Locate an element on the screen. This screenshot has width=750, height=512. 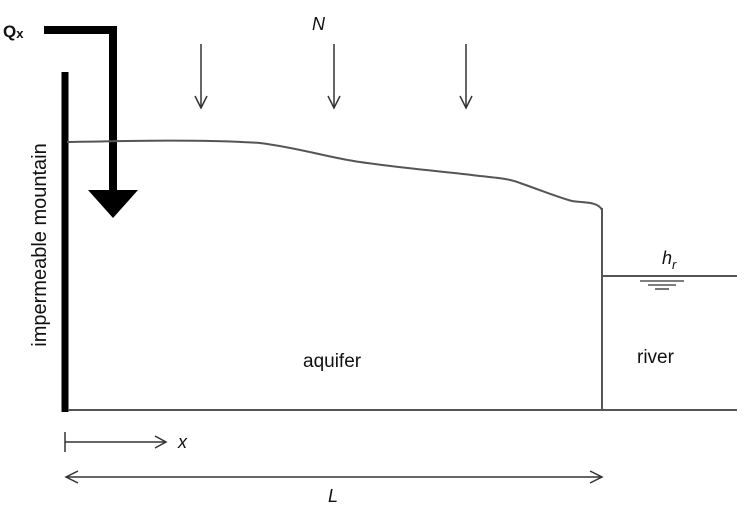
qx-inflow-arrow is located at coordinates (91, 122).